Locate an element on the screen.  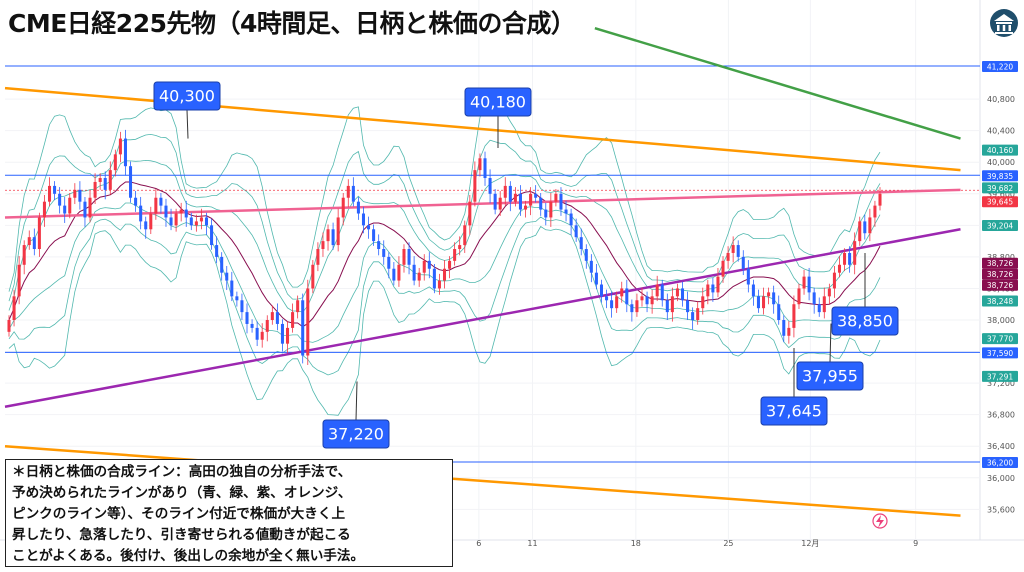
price-tick-label: 36,000 is located at coordinates (1001, 478).